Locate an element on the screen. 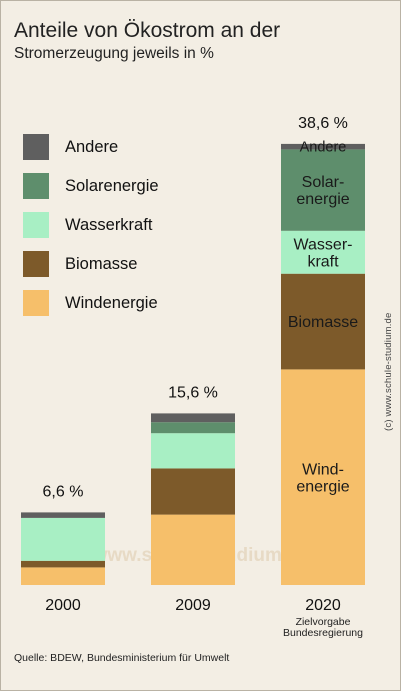  bar-label-line: Andere is located at coordinates (323, 148).